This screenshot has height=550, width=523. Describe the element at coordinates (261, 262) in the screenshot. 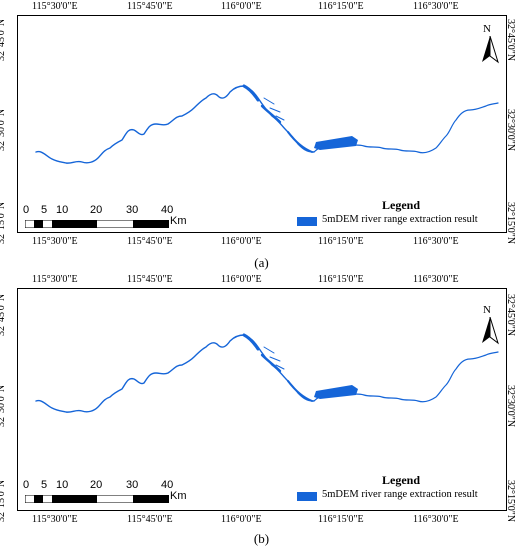

I see `figure-caption: (a)` at that location.